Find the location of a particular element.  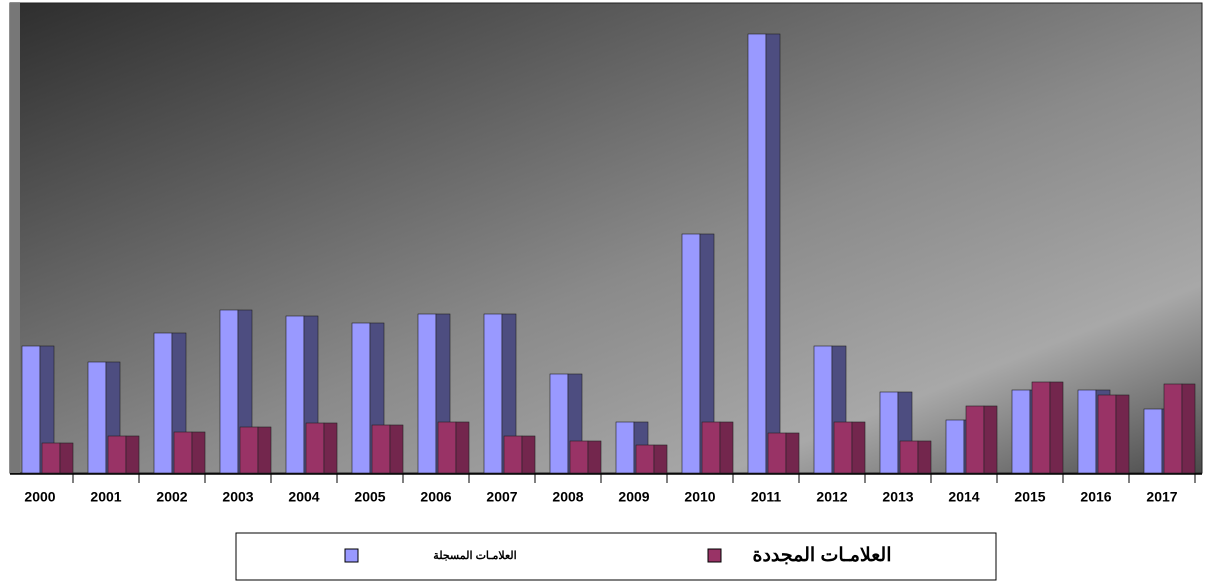

x-tick-label: 2015 is located at coordinates (1029, 497).